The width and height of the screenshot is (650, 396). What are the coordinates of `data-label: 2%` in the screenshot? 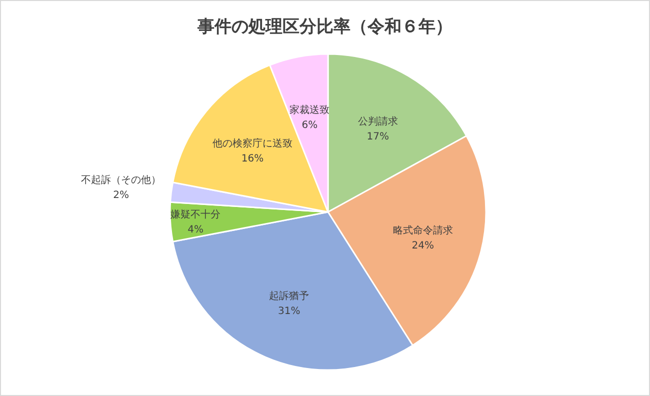 It's located at (121, 195).